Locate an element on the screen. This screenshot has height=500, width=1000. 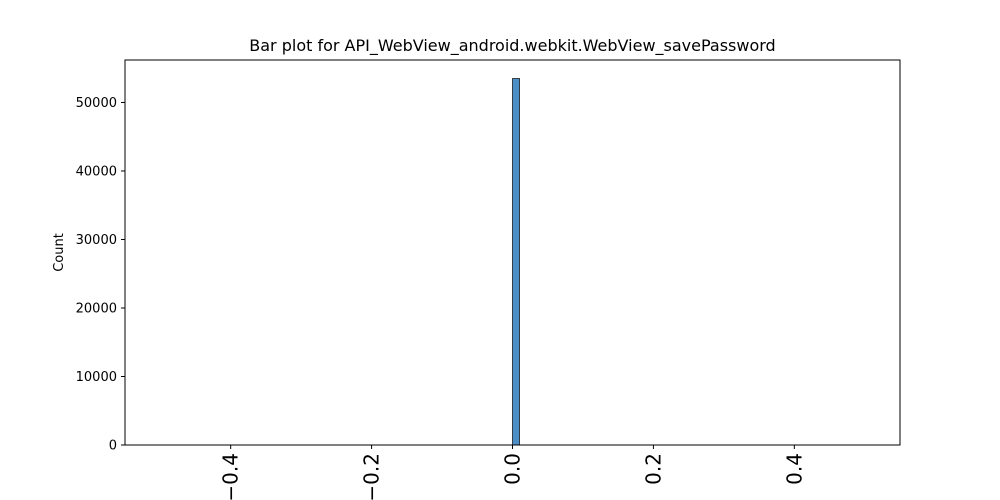
x-tick-label: 0.0 is located at coordinates (513, 469).